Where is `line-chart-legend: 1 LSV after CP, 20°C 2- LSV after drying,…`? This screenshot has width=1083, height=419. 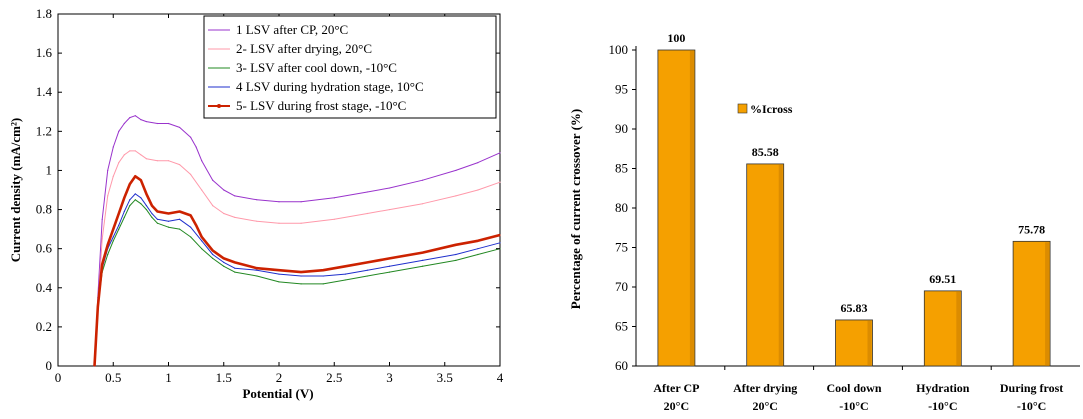
line-chart-legend: 1 LSV after CP, 20°C 2- LSV after drying,… is located at coordinates (350, 67).